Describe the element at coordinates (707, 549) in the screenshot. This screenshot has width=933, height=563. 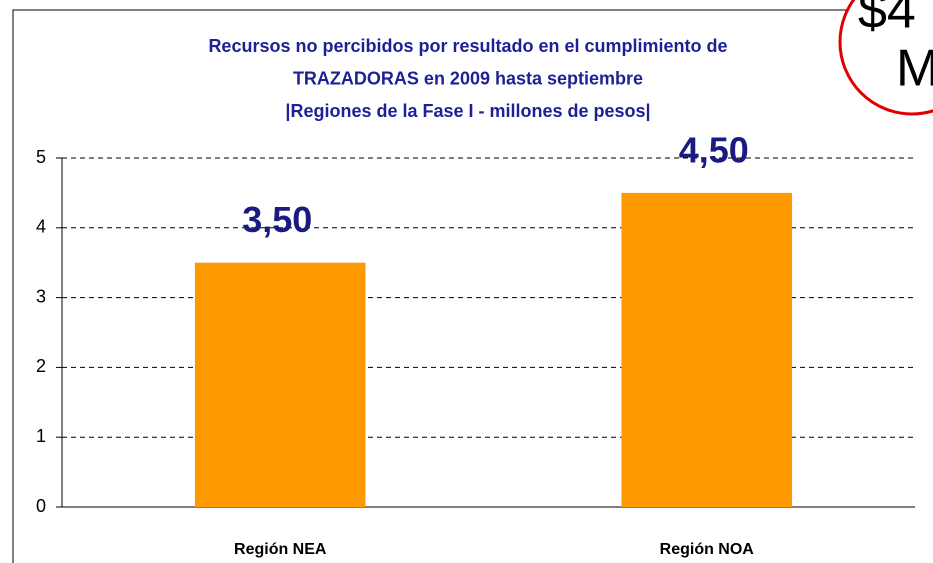
I see `x-tick-label: Región NOA` at that location.